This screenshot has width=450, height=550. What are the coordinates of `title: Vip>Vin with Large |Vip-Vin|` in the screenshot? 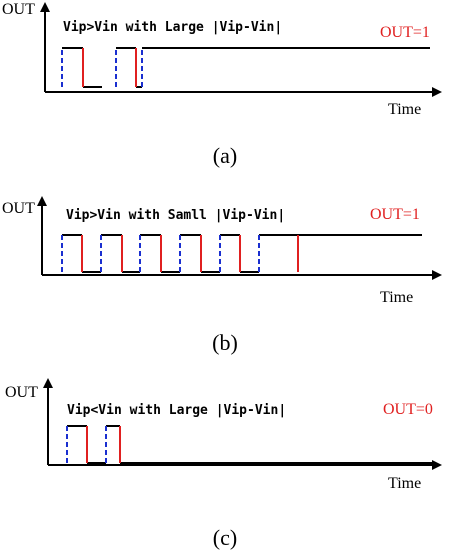 It's located at (172, 27).